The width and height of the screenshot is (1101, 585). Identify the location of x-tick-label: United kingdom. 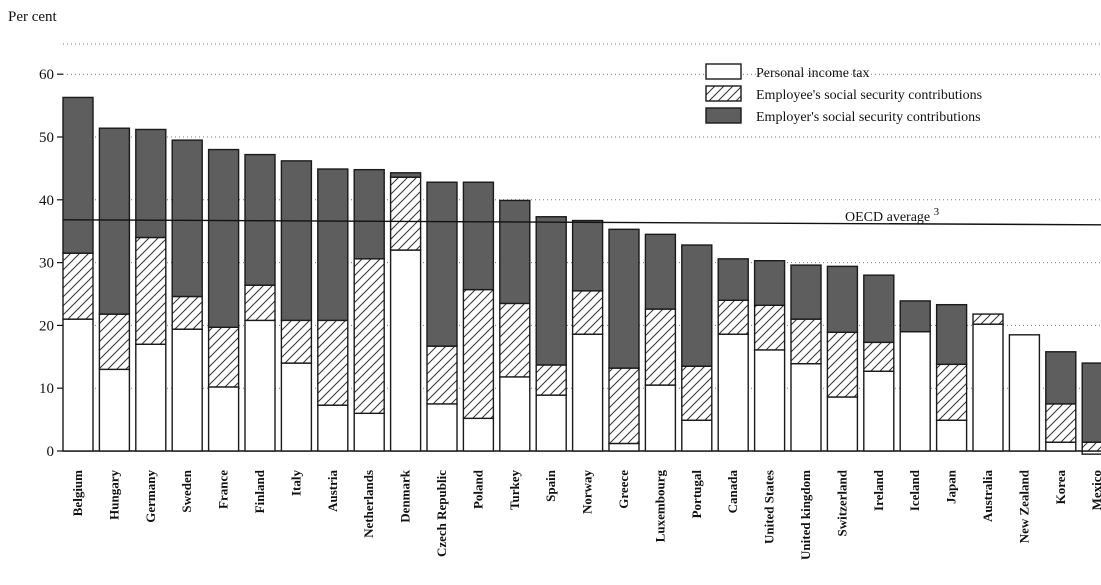
(805, 515).